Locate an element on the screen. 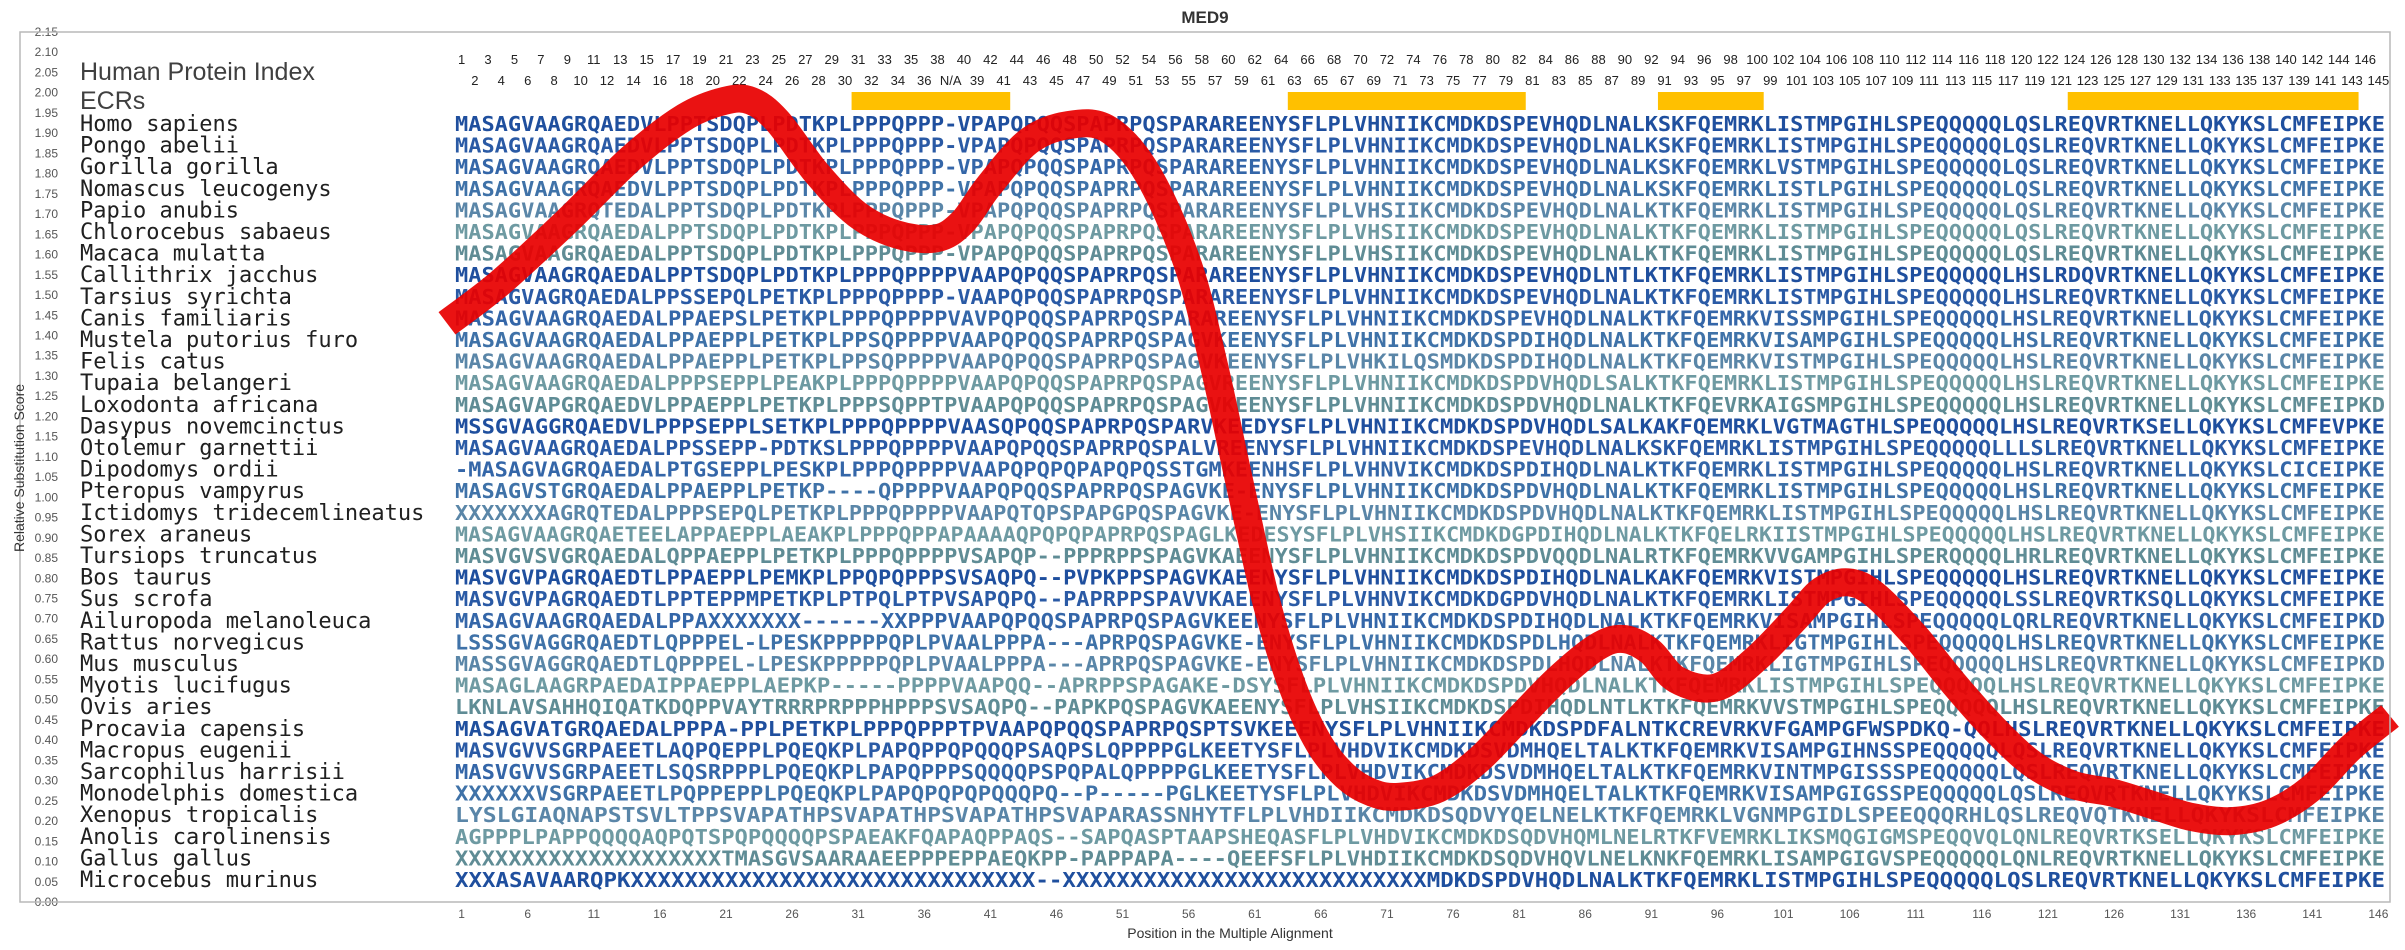 The width and height of the screenshot is (2405, 950). species-name: Tupaia belangeri is located at coordinates (186, 383).